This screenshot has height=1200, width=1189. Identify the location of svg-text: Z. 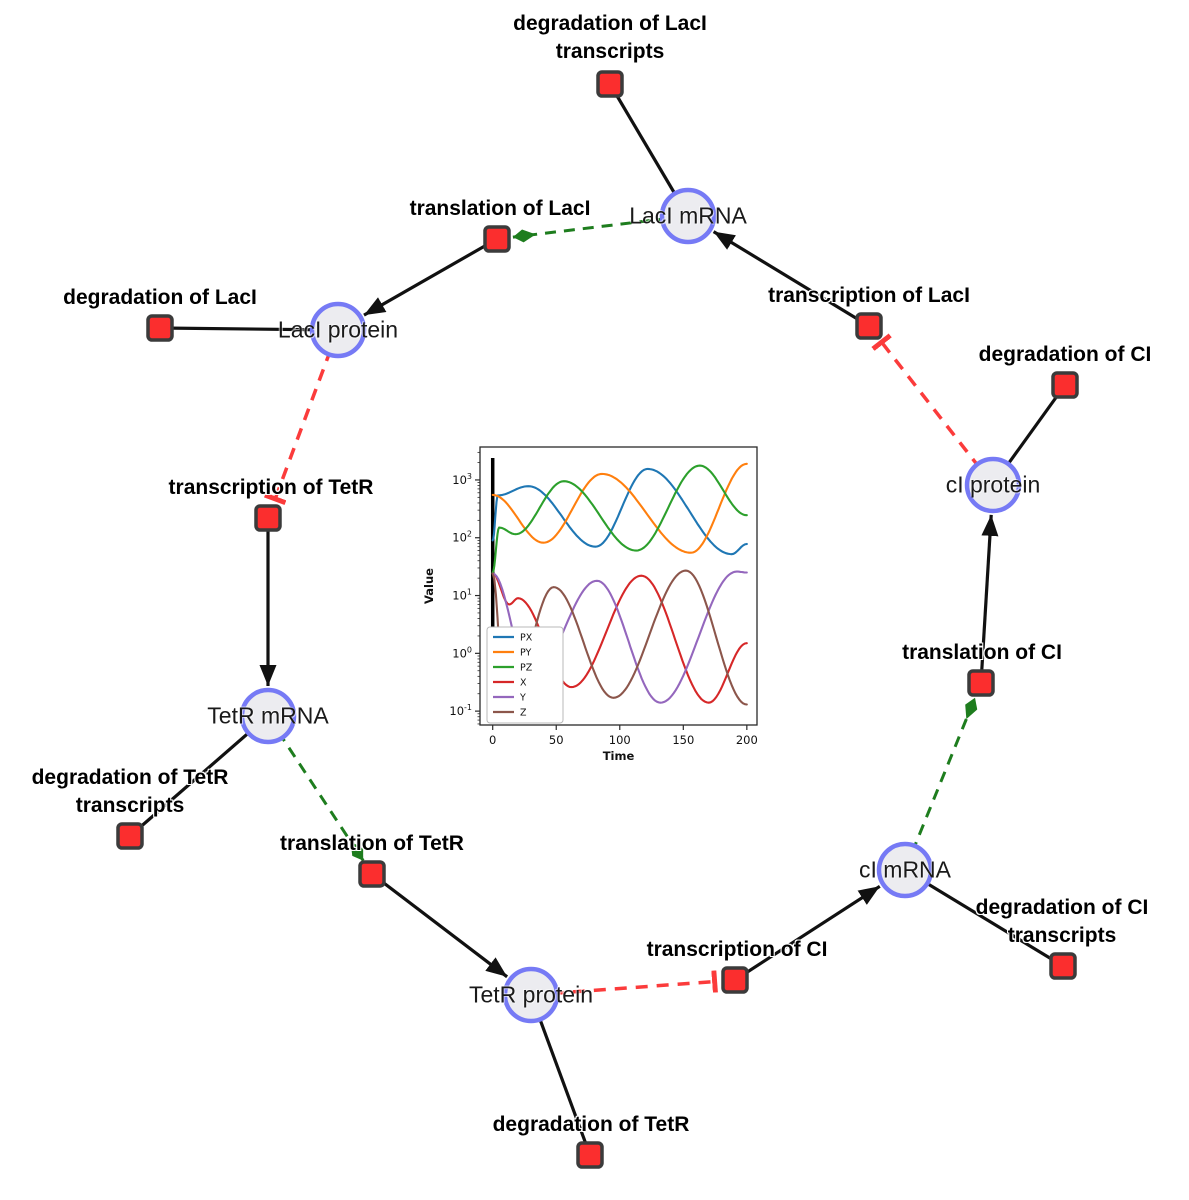
(523, 713).